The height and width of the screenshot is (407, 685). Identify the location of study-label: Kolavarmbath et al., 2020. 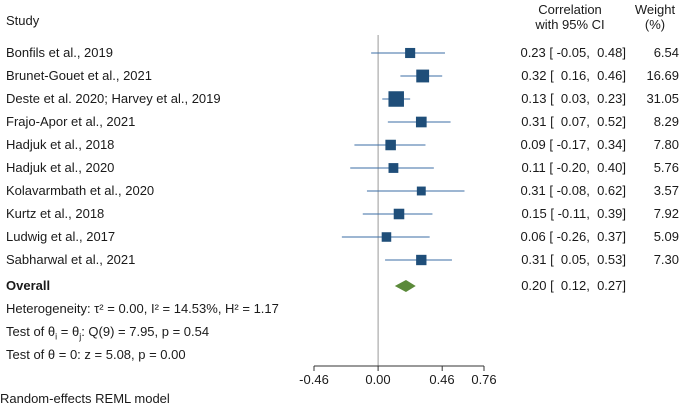
(80, 190).